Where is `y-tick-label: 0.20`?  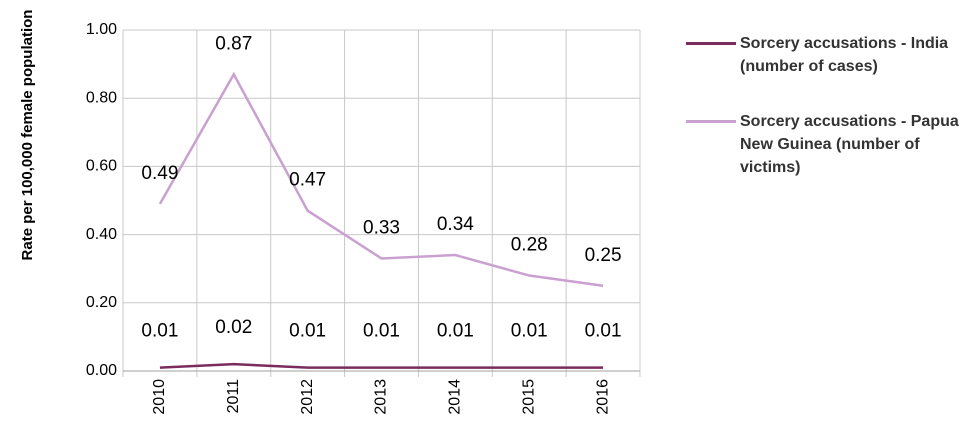
y-tick-label: 0.20 is located at coordinates (101, 302).